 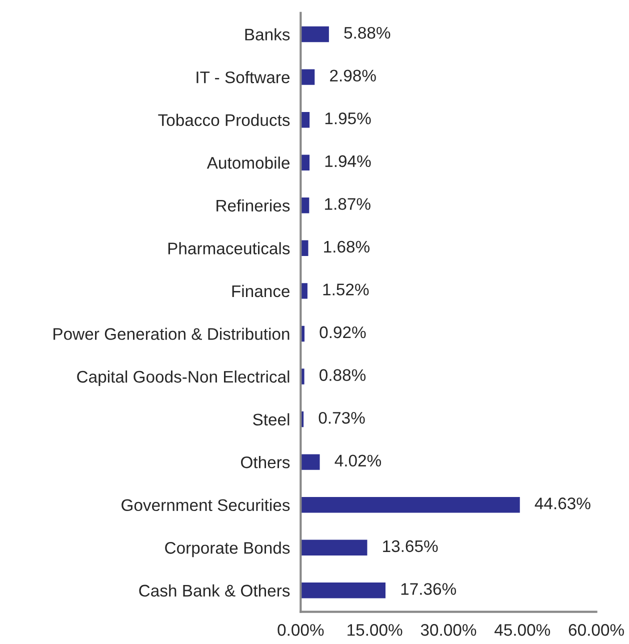 I want to click on data-label: 0.73%, so click(x=341, y=418).